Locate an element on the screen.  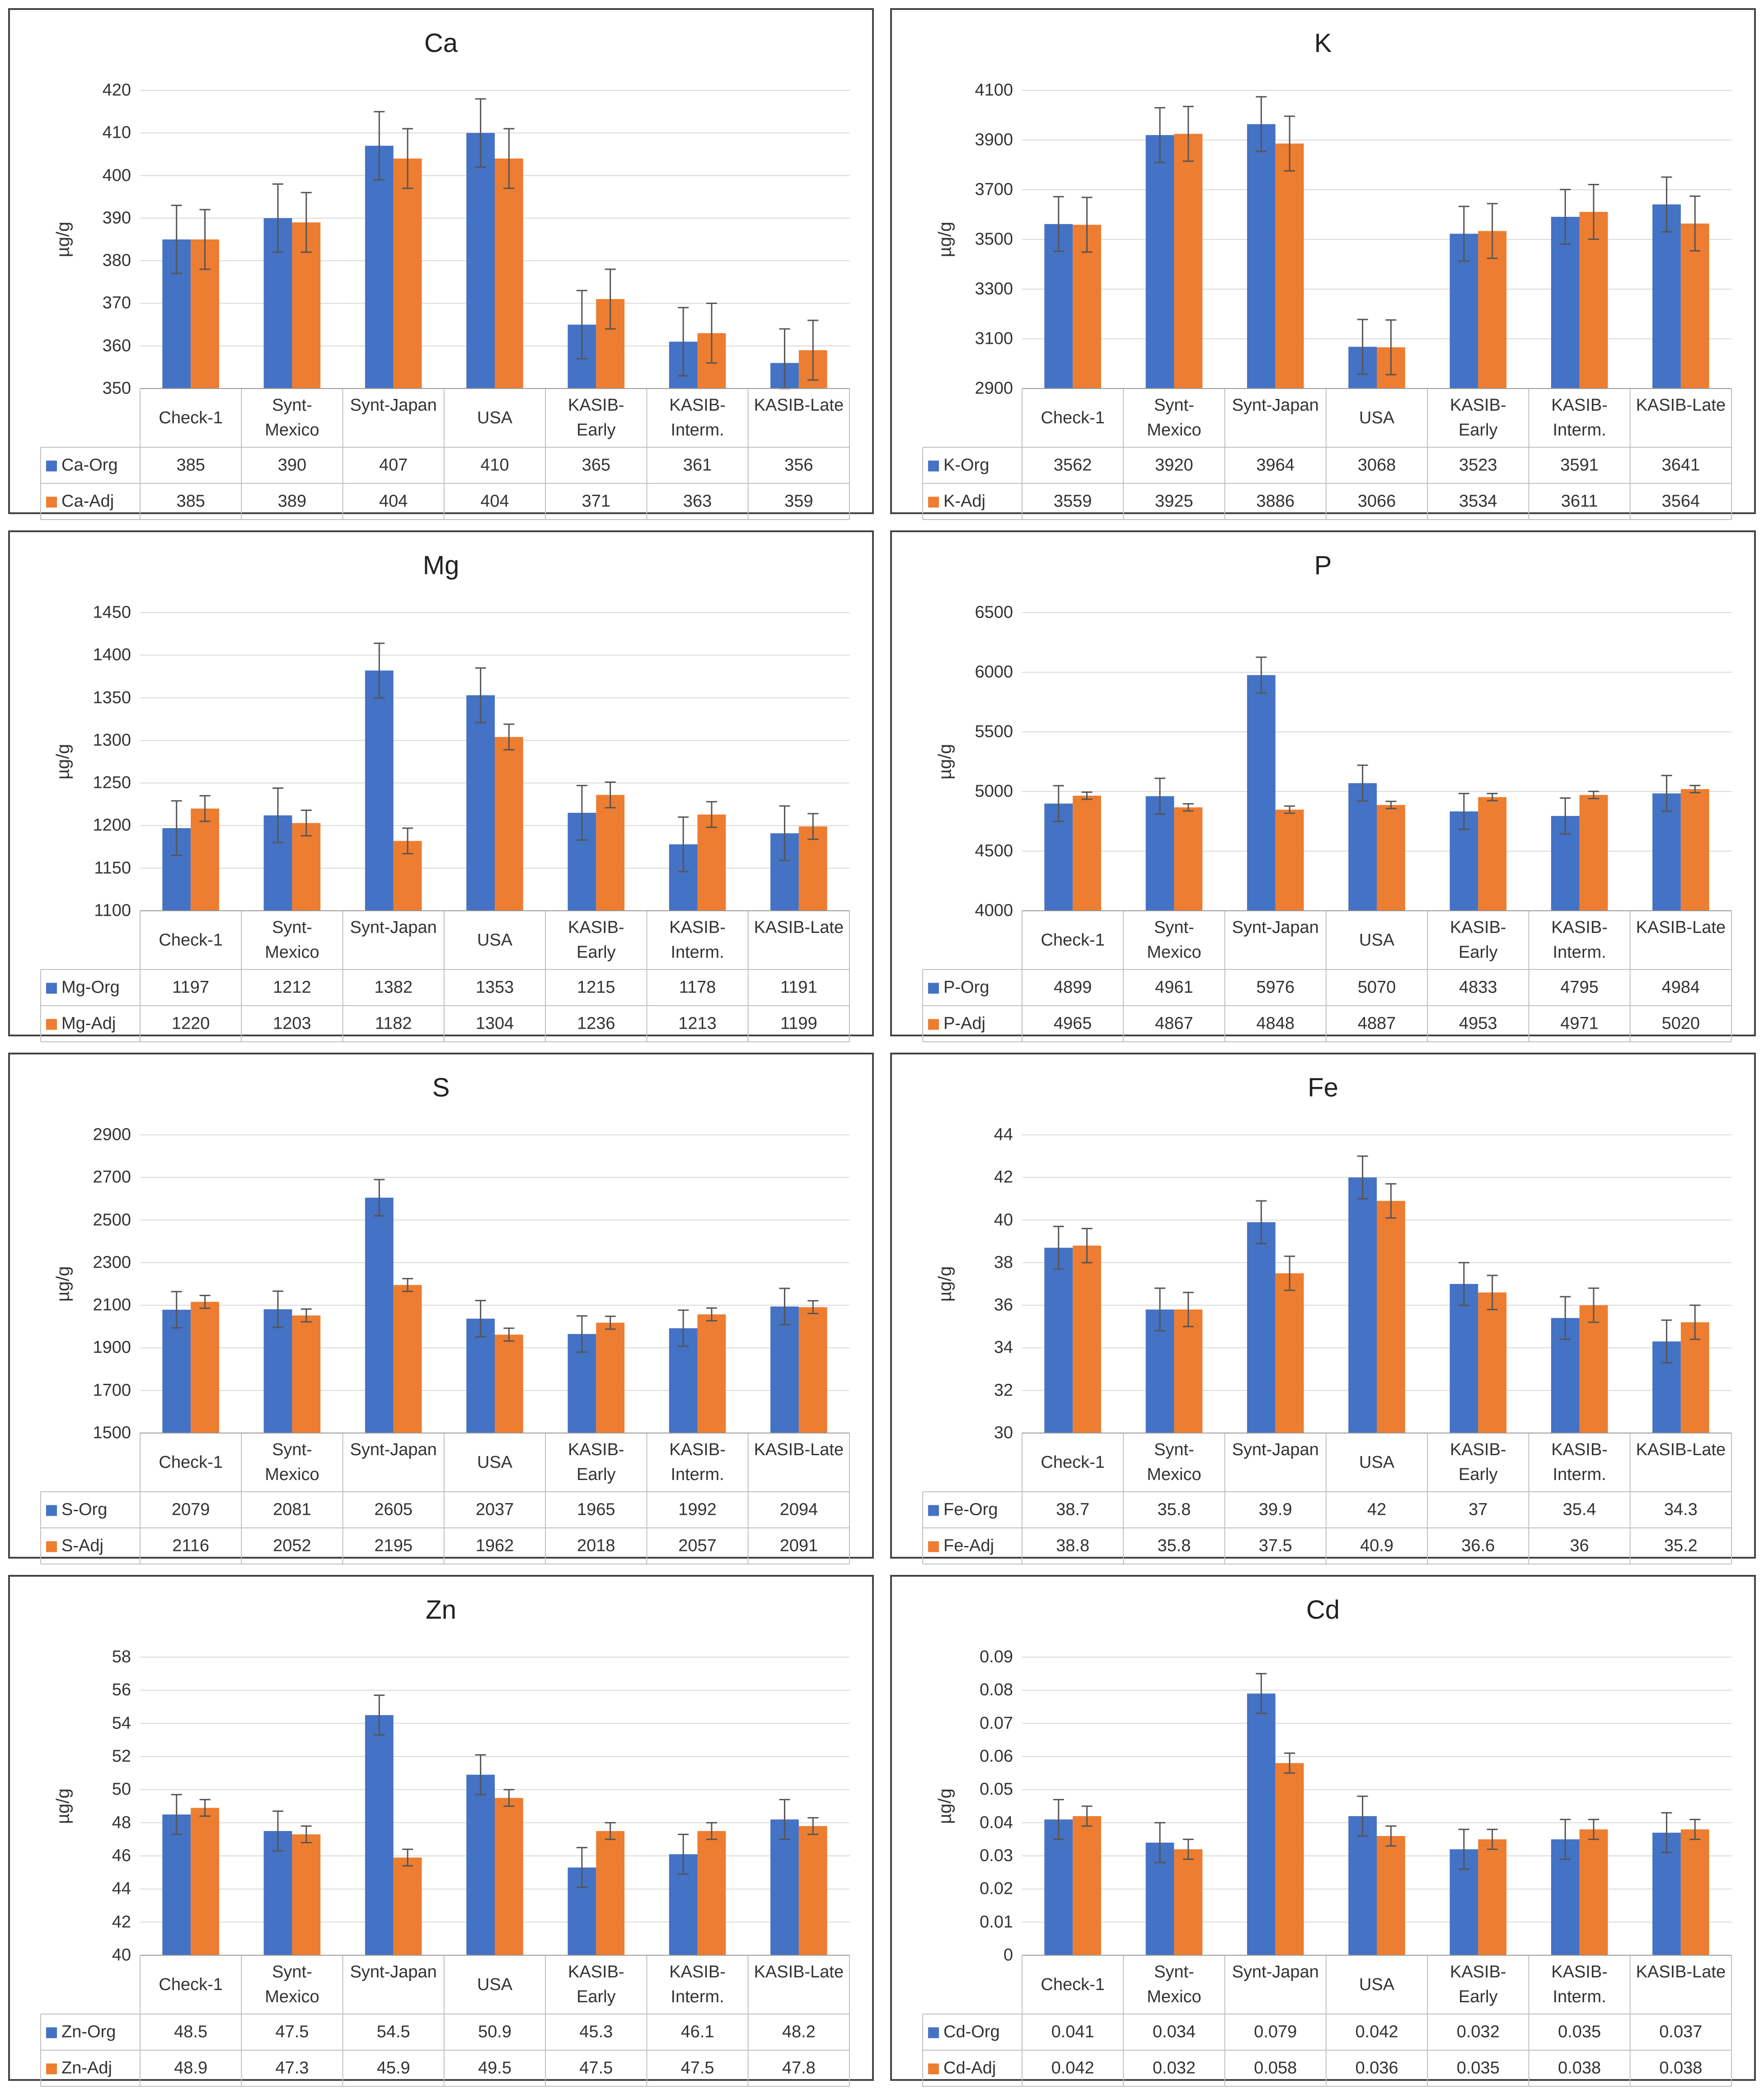
data-label: 385 is located at coordinates (190, 465).